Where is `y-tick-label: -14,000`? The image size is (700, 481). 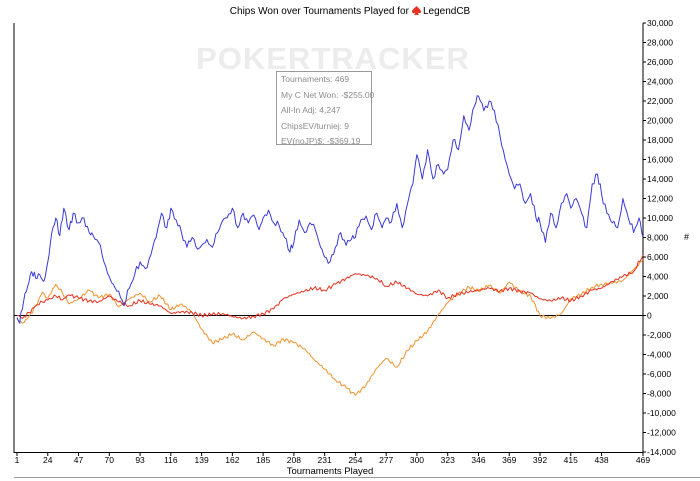
y-tick-label: -14,000 is located at coordinates (661, 452).